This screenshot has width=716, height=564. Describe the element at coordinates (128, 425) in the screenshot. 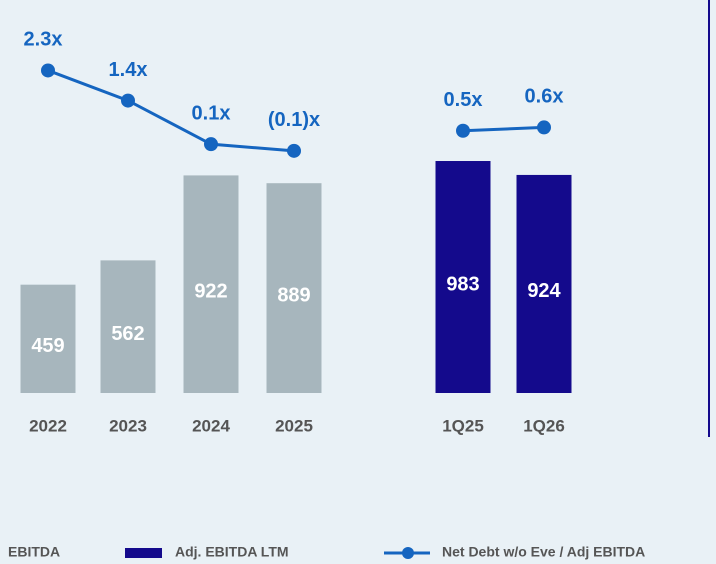

I see `x-tick-label: 2023` at that location.